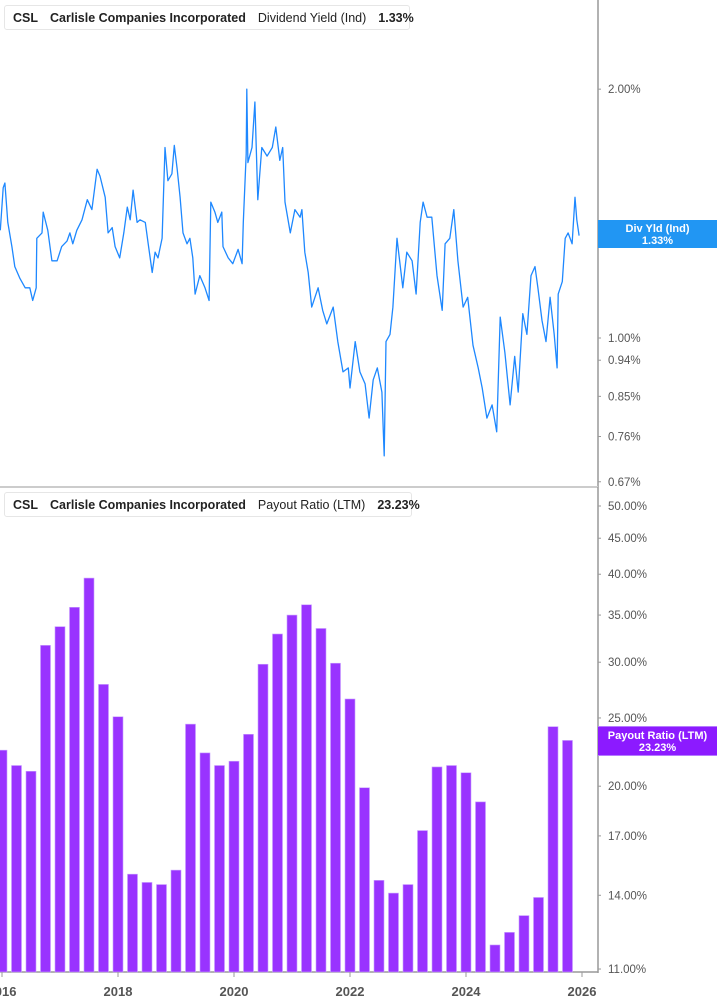  What do you see at coordinates (624, 361) in the screenshot?
I see `y-tick-label: 0.94%` at bounding box center [624, 361].